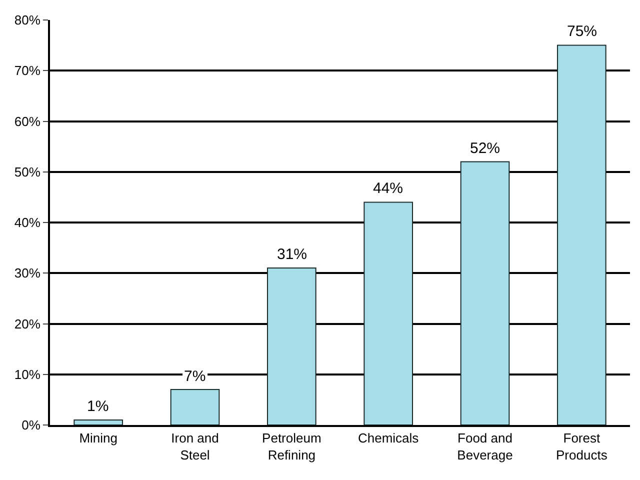 The height and width of the screenshot is (480, 640). What do you see at coordinates (27, 70) in the screenshot?
I see `y-tick-label: 70%` at bounding box center [27, 70].